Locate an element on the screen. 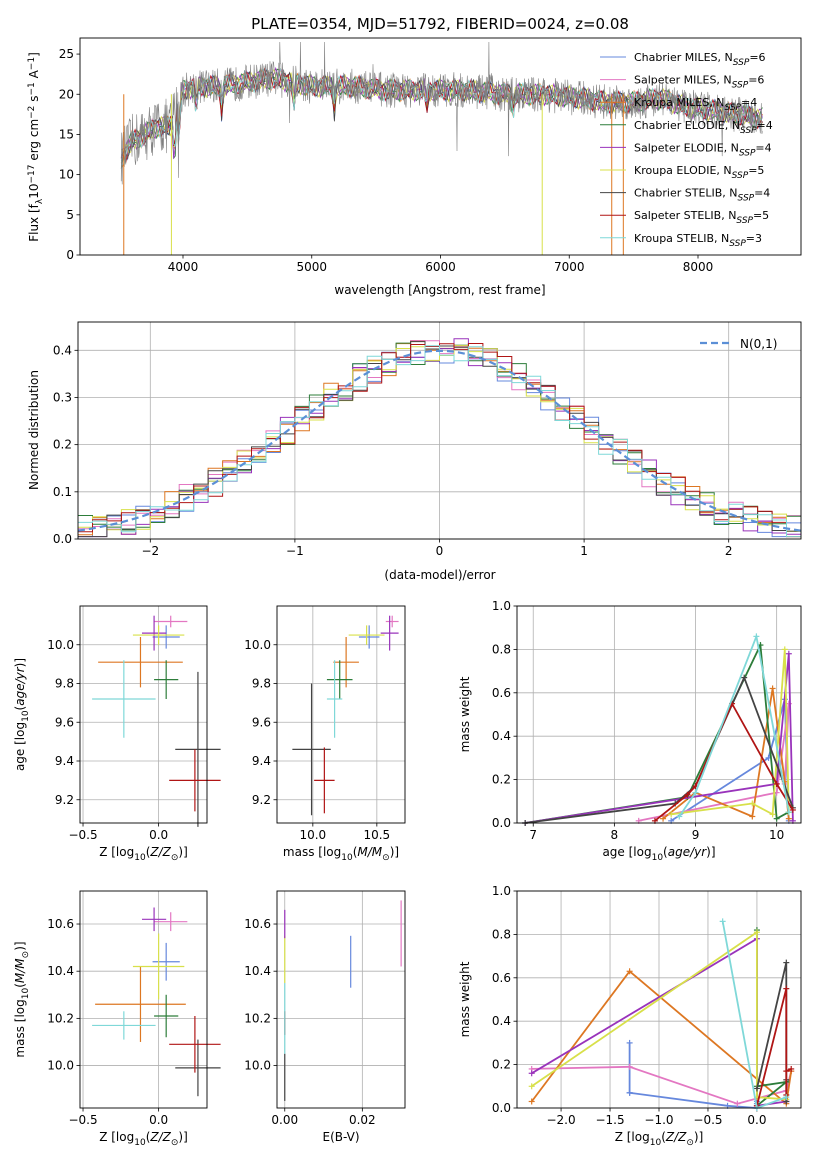  weight-vs-age-line-kroupa-elodie is located at coordinates (730, 732).